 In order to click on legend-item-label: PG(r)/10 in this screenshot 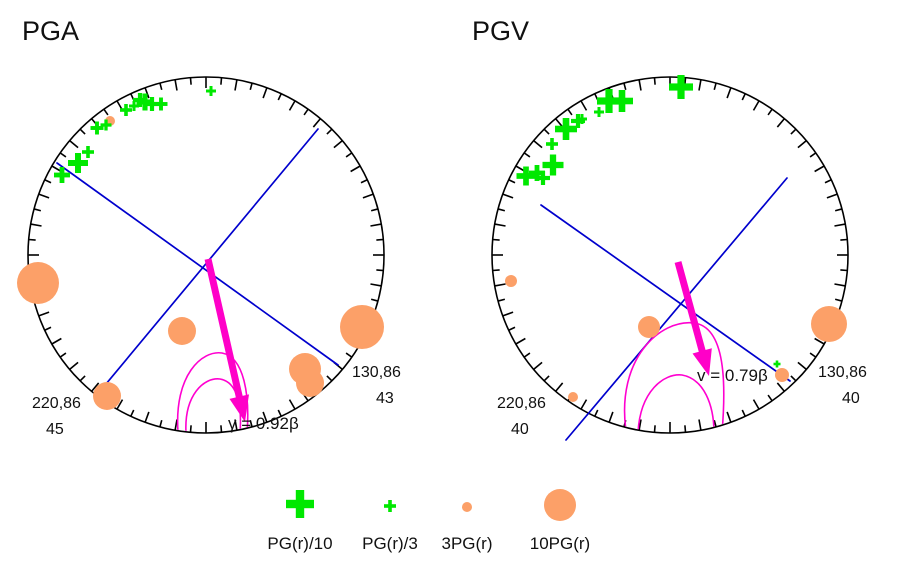, I will do `click(299, 543)`.